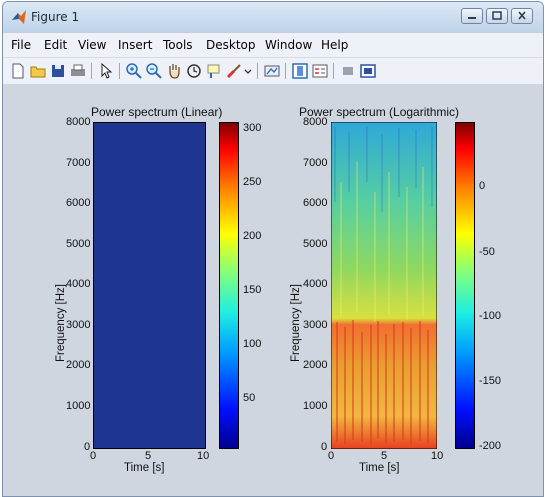  What do you see at coordinates (248, 71) in the screenshot?
I see `chevron-down-icon` at bounding box center [248, 71].